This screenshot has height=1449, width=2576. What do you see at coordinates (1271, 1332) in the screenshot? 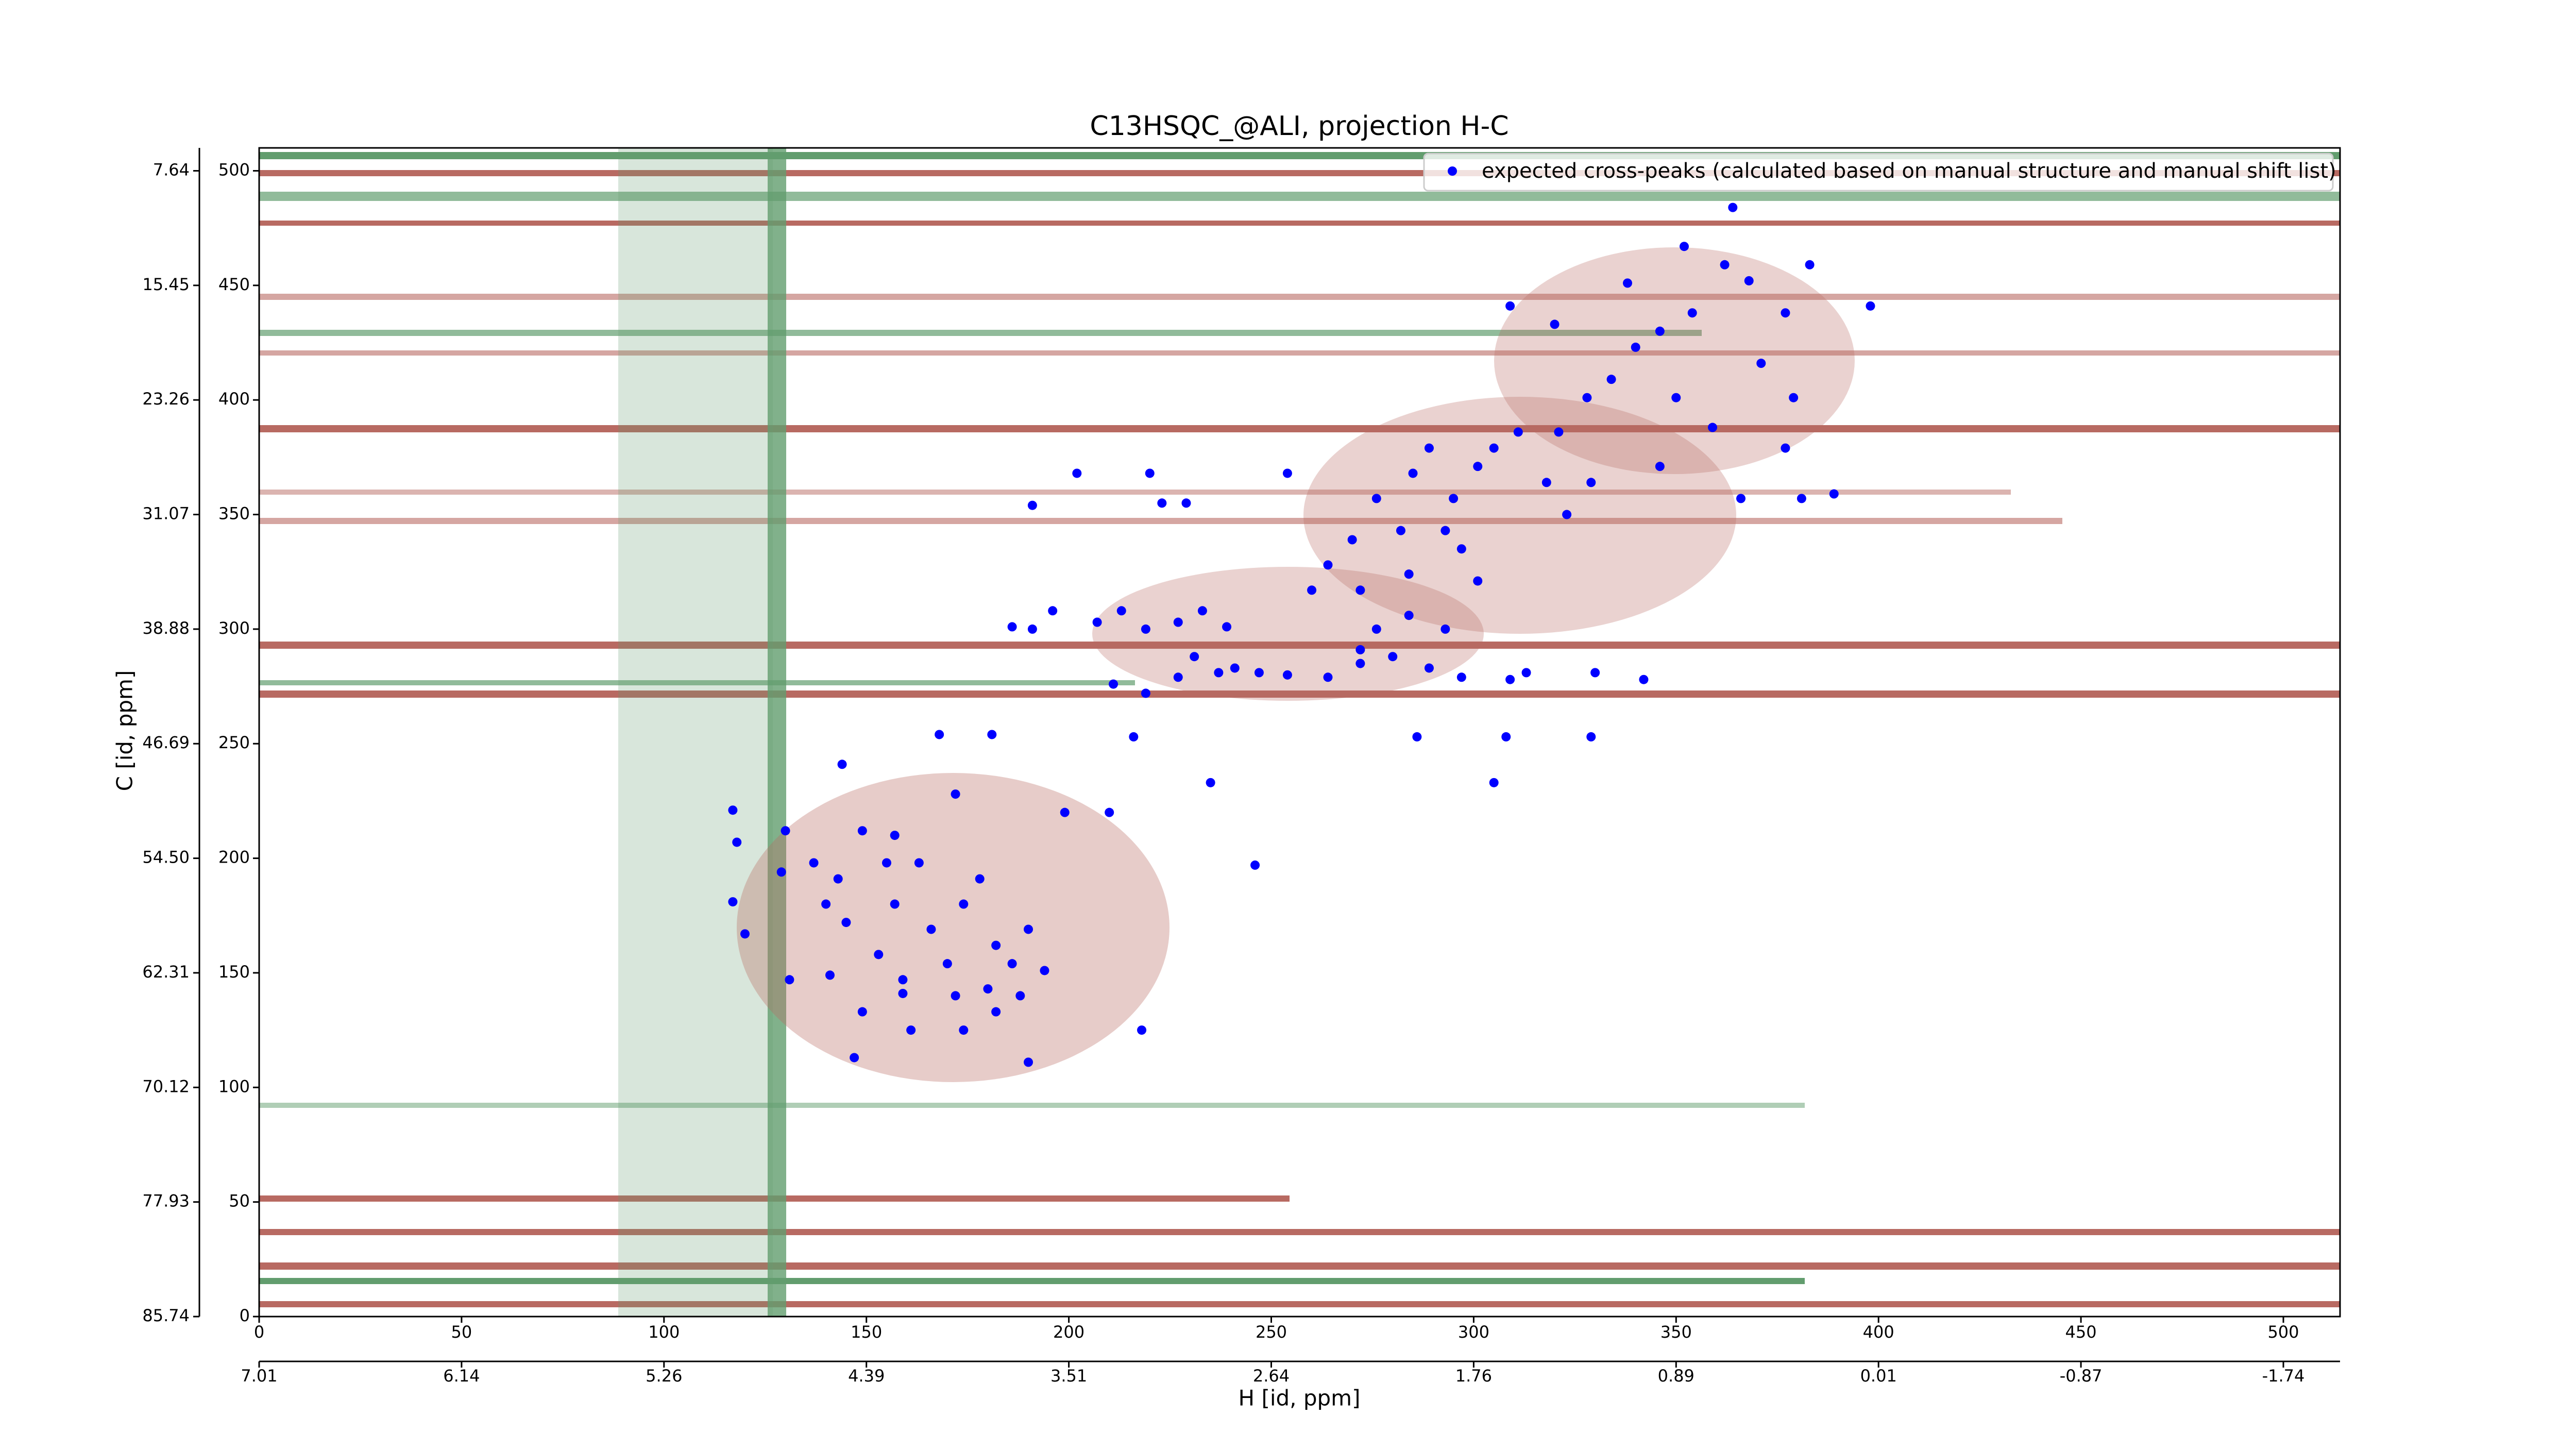
I see `x-tick-label: 250` at bounding box center [1271, 1332].